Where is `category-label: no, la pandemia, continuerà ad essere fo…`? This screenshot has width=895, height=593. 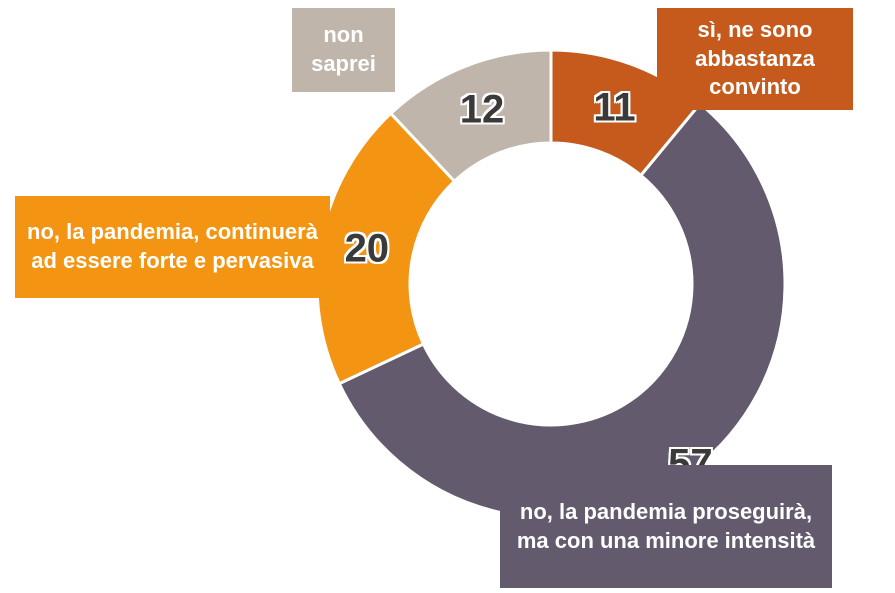
category-label: no, la pandemia, continuerà ad essere fo… is located at coordinates (172, 247).